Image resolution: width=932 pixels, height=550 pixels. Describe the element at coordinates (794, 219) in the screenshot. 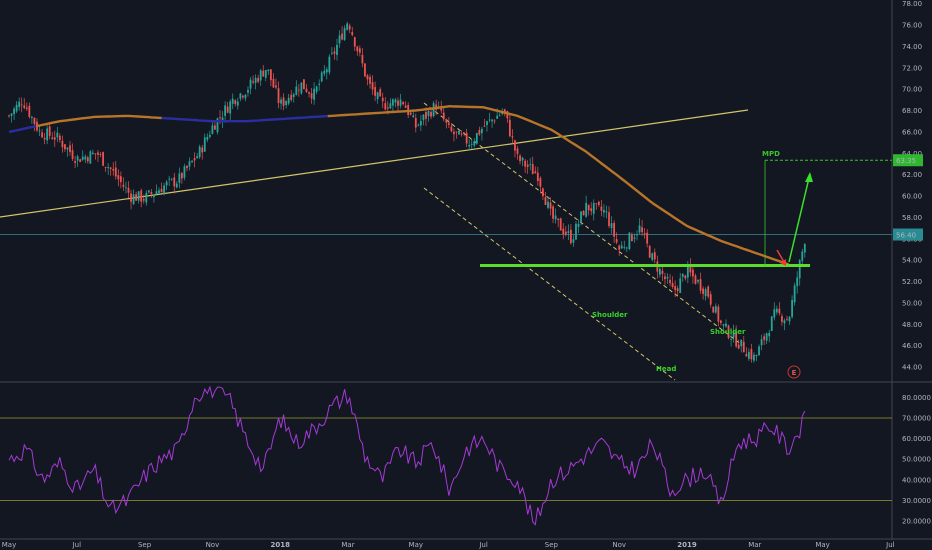

I see `projection-arrows` at that location.